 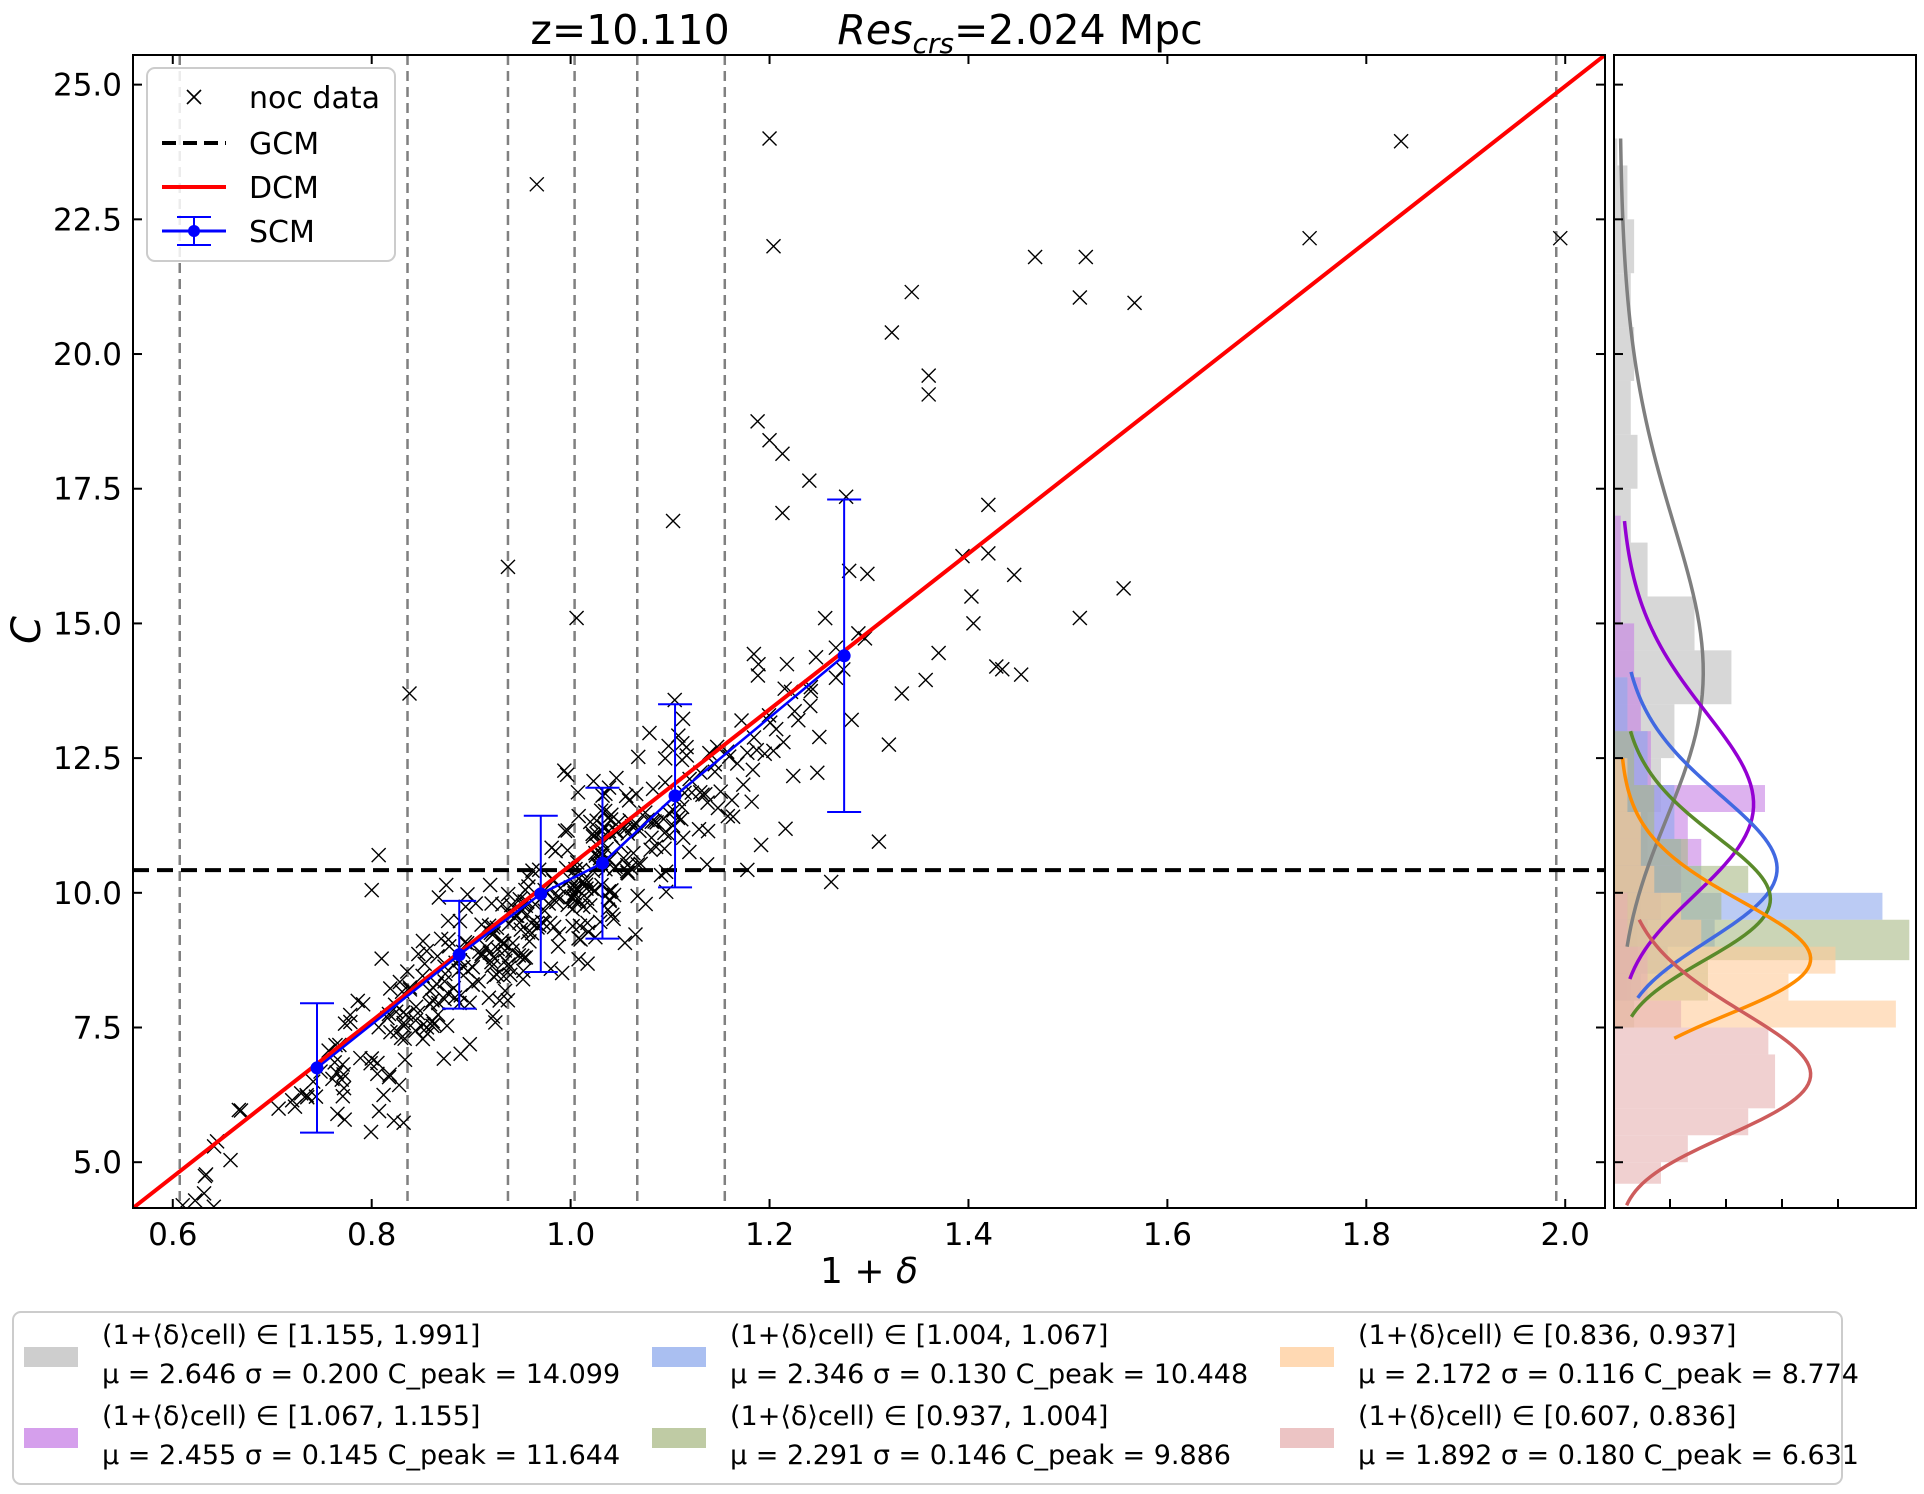 What do you see at coordinates (282, 232) in the screenshot?
I see `legend-label-scm: SCM` at bounding box center [282, 232].